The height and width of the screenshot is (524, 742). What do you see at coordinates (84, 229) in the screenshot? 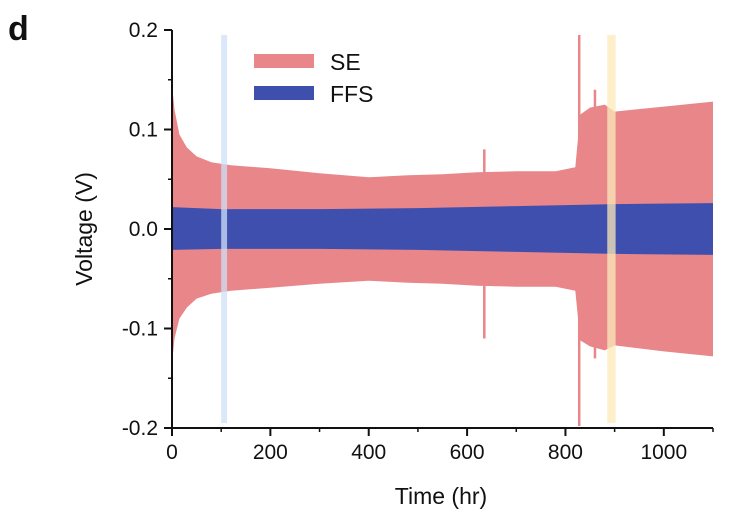
I see `y-axis-label: Voltage (V)` at bounding box center [84, 229].